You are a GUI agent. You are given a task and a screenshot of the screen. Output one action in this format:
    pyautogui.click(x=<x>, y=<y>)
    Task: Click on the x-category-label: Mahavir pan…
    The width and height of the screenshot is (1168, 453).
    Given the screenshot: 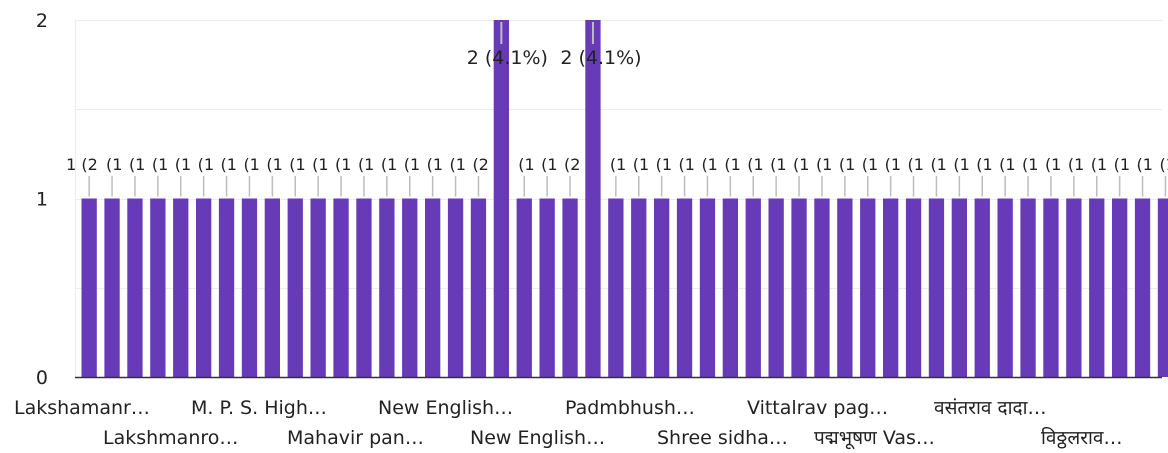 What is the action you would take?
    pyautogui.click(x=355, y=438)
    